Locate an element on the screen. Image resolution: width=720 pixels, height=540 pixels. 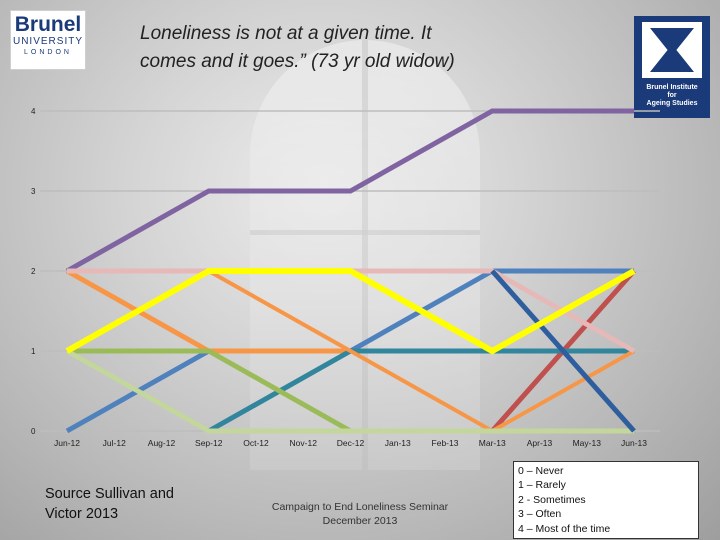
x-tick-label: Jul-12 is located at coordinates (114, 443).